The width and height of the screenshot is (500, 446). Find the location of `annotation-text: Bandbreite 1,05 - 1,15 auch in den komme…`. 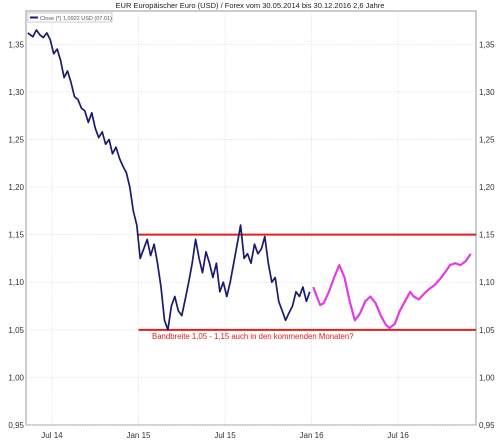

annotation-text: Bandbreite 1,05 - 1,15 auch in den komme… is located at coordinates (253, 336).